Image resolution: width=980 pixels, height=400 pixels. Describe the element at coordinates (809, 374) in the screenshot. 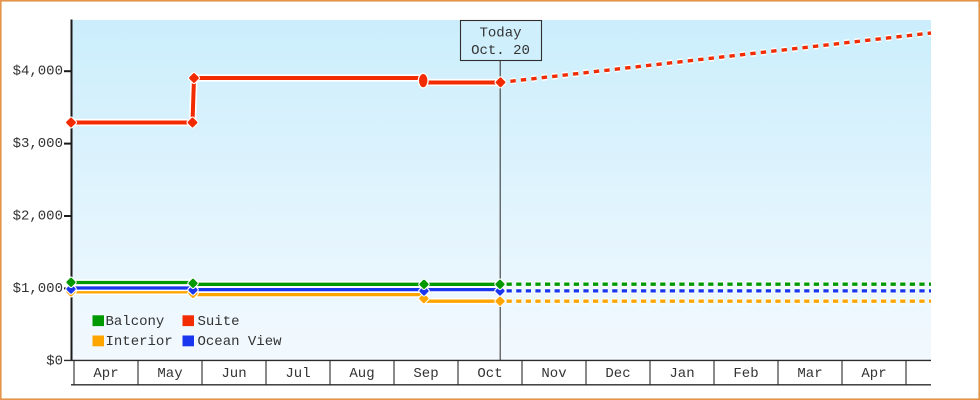

I see `svg-text: Mar` at that location.